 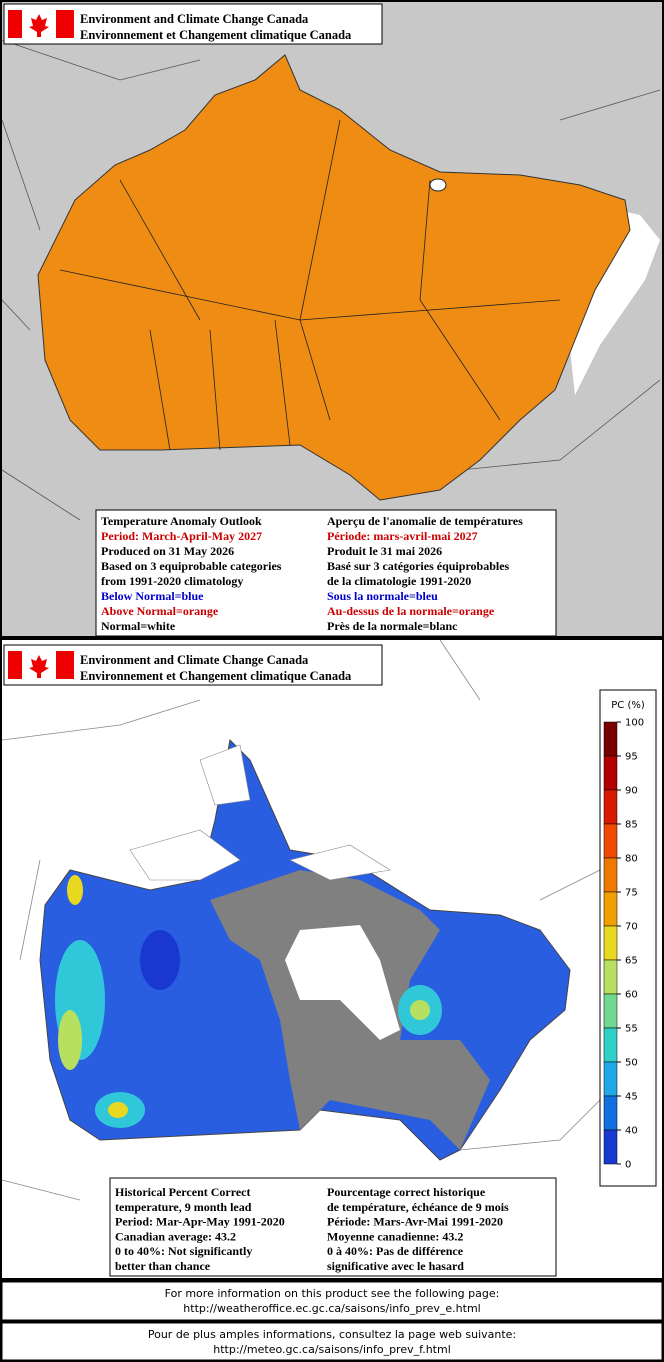 What do you see at coordinates (631, 927) in the screenshot?
I see `legend-tick-label: 70` at bounding box center [631, 927].